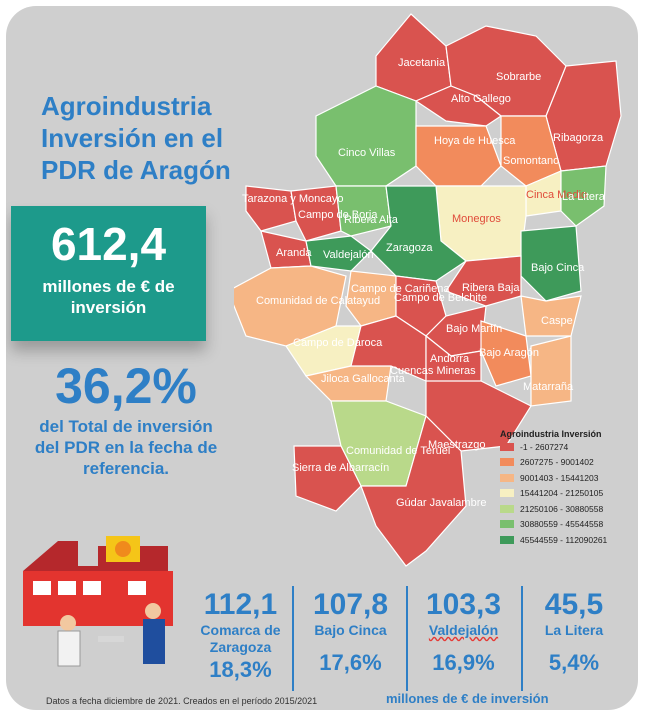 The height and width of the screenshot is (716, 645). What do you see at coordinates (363, 379) in the screenshot?
I see `label-jiloca: Jiloca Gallocanta` at bounding box center [363, 379].